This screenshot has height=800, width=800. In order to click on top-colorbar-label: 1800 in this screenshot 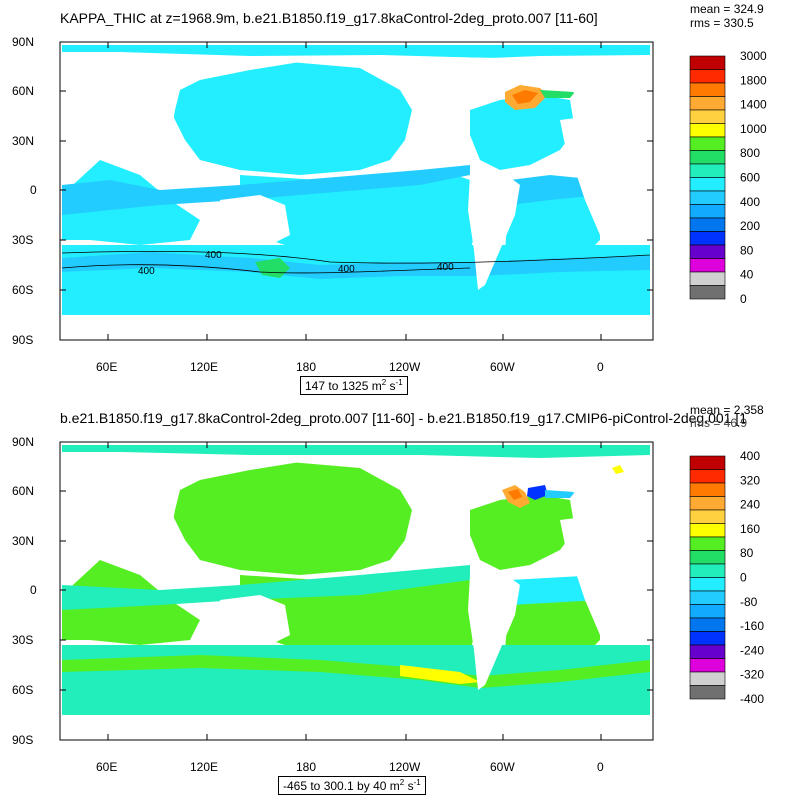, I will do `click(753, 80)`.